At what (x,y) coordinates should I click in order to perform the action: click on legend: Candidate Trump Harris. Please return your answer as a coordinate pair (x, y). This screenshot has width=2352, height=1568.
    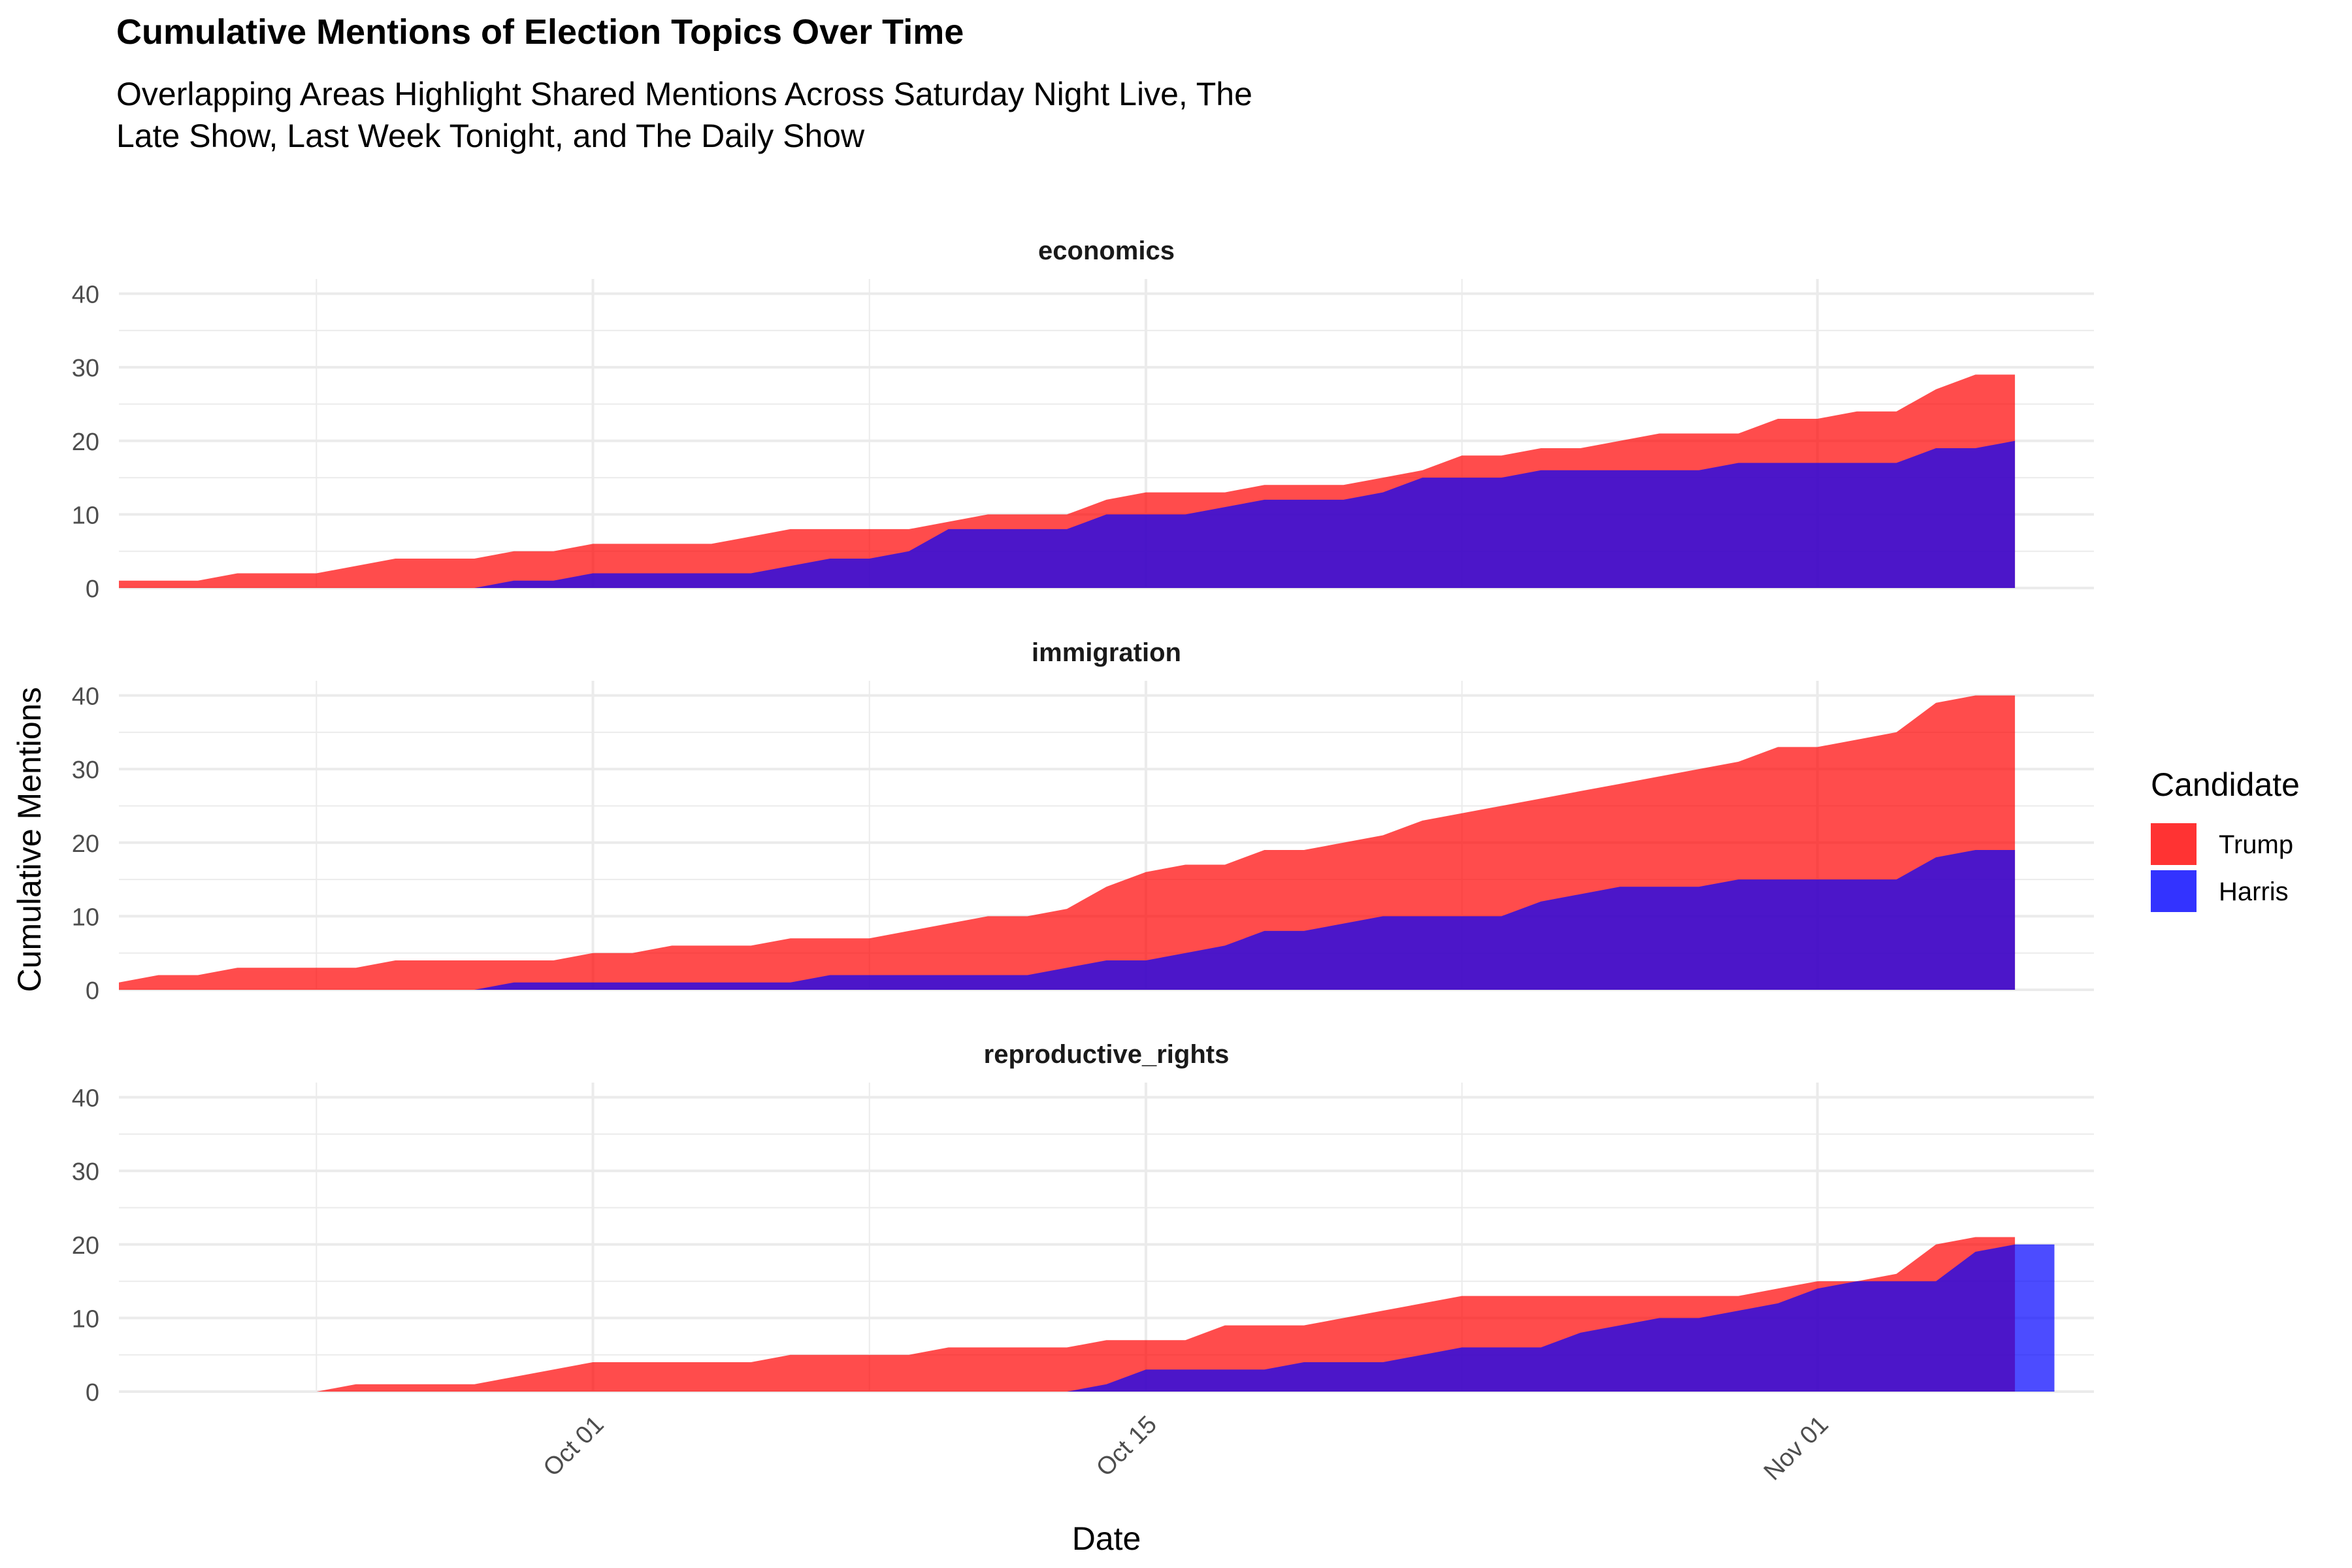
    Looking at the image, I should click on (2225, 839).